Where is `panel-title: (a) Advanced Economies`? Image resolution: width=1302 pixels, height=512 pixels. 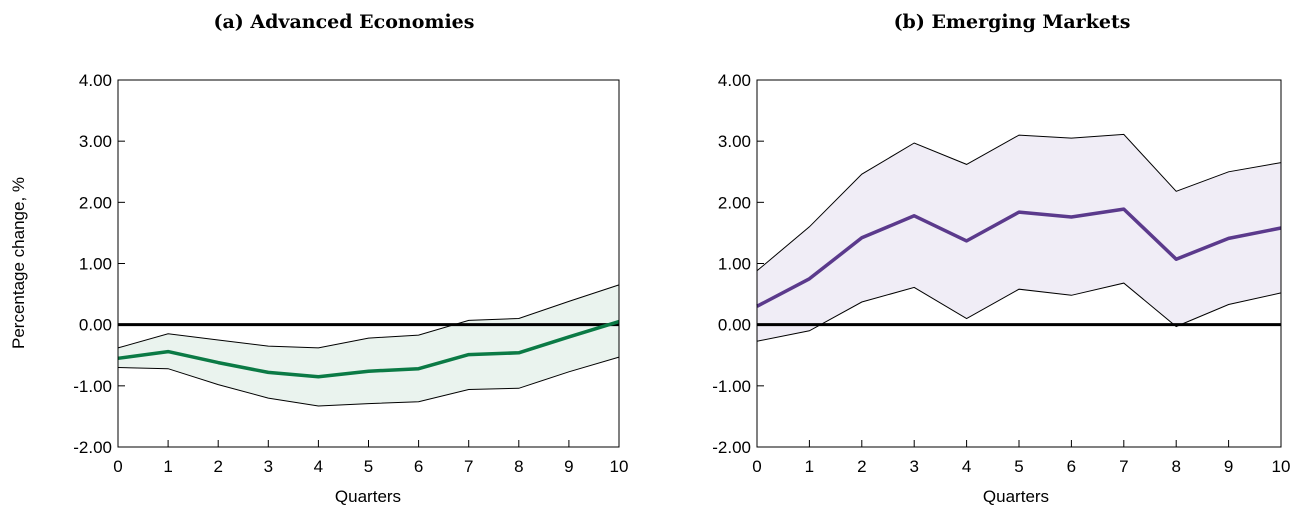
panel-title: (a) Advanced Economies is located at coordinates (344, 22).